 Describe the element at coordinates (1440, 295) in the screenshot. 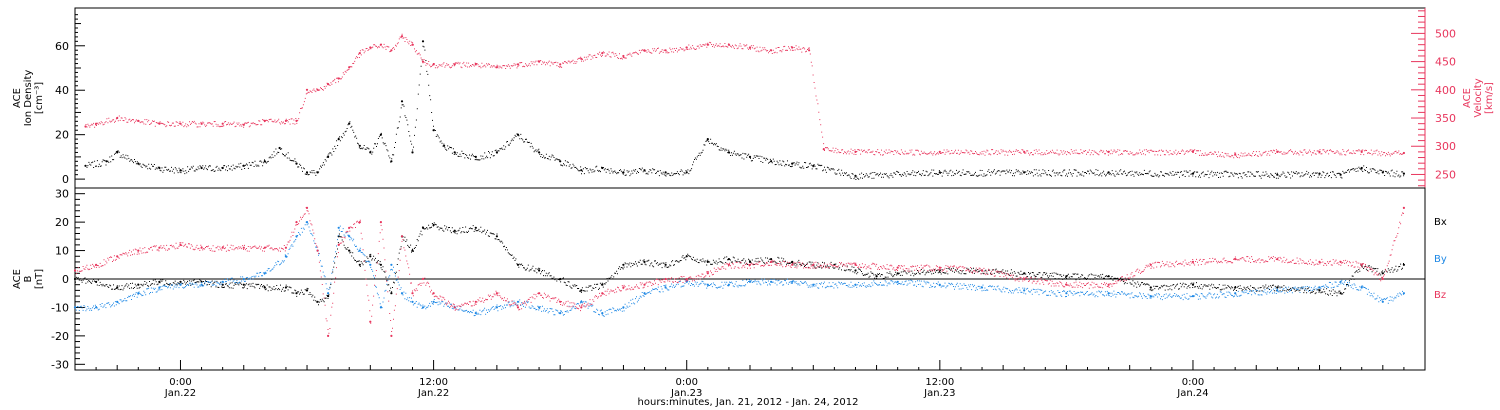

I see `legend-bz: Bz` at that location.